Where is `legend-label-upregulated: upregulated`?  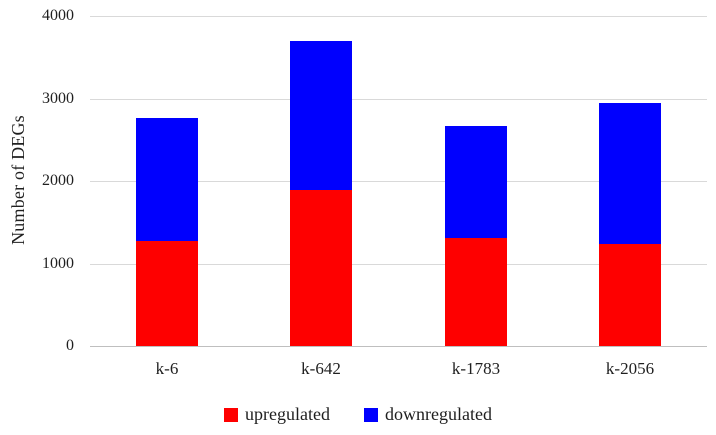 legend-label-upregulated: upregulated is located at coordinates (287, 414).